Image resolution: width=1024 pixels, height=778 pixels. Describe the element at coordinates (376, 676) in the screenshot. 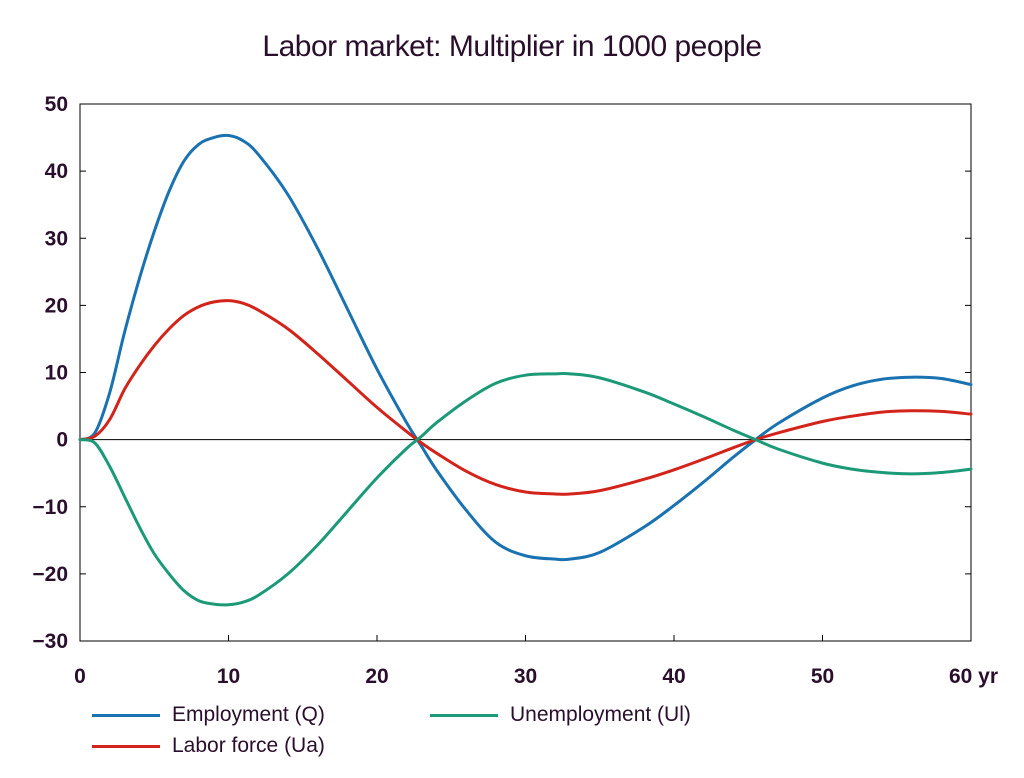

I see `x-tick-label: 20` at that location.